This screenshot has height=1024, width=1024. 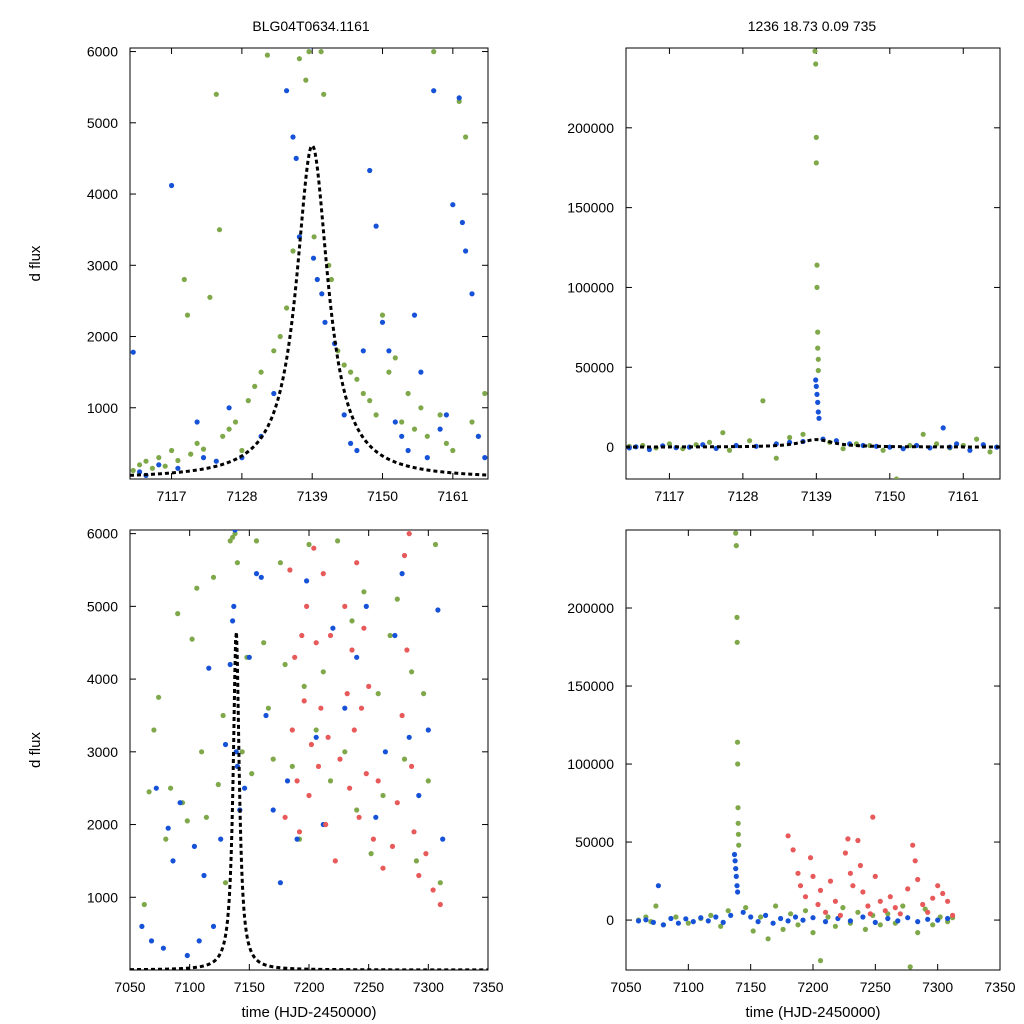 I want to click on model-curve, so click(x=309, y=310).